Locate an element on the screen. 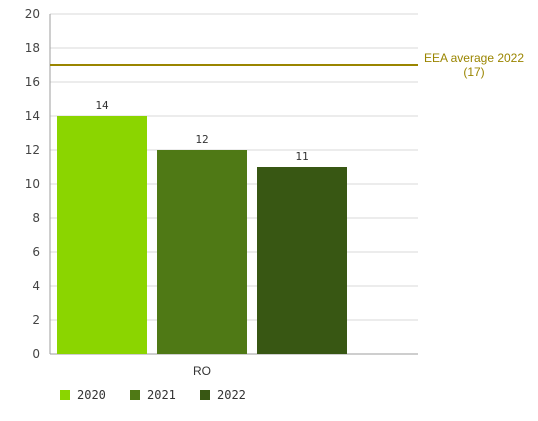 Image resolution: width=538 pixels, height=421 pixels. y-tick-label: 10 is located at coordinates (32, 184).